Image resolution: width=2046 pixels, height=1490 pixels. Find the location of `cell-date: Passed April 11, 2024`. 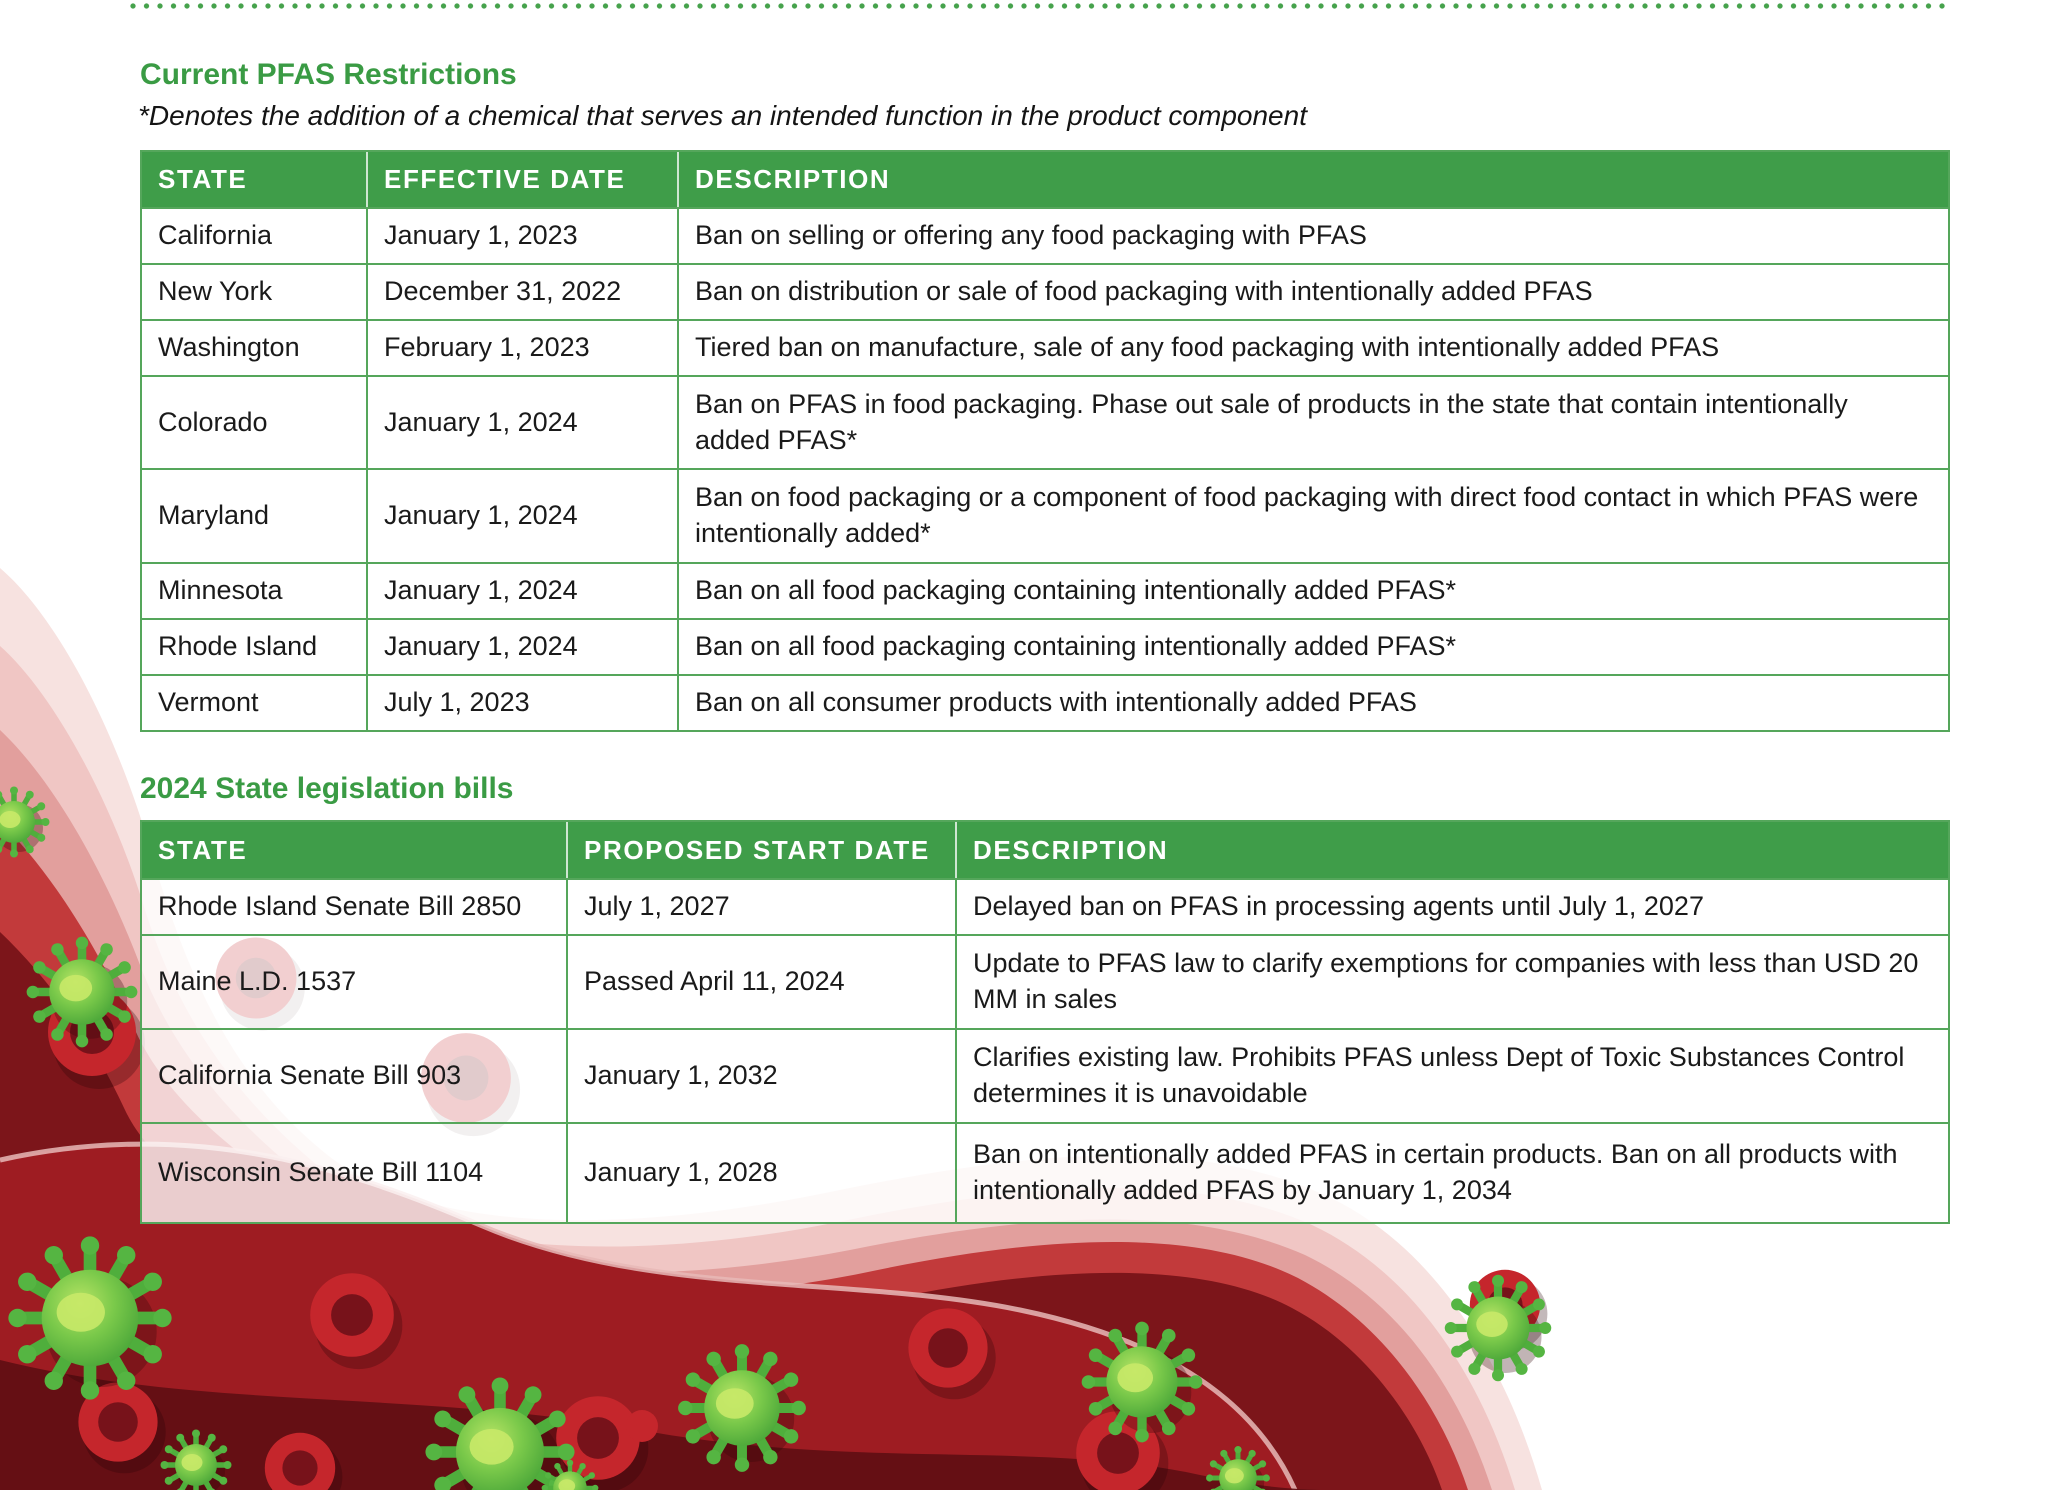

cell-date: Passed April 11, 2024 is located at coordinates (760, 982).